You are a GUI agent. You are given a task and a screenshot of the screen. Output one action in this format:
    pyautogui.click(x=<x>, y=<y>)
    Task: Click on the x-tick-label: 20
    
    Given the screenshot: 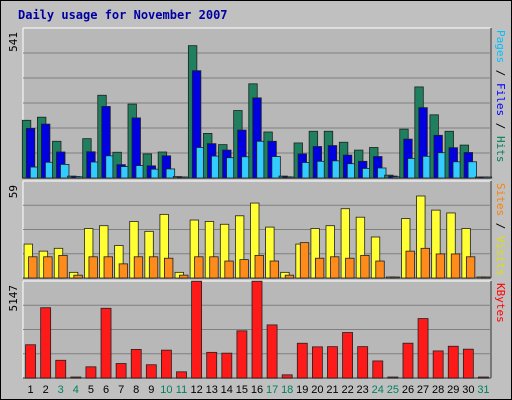 What is the action you would take?
    pyautogui.click(x=317, y=390)
    